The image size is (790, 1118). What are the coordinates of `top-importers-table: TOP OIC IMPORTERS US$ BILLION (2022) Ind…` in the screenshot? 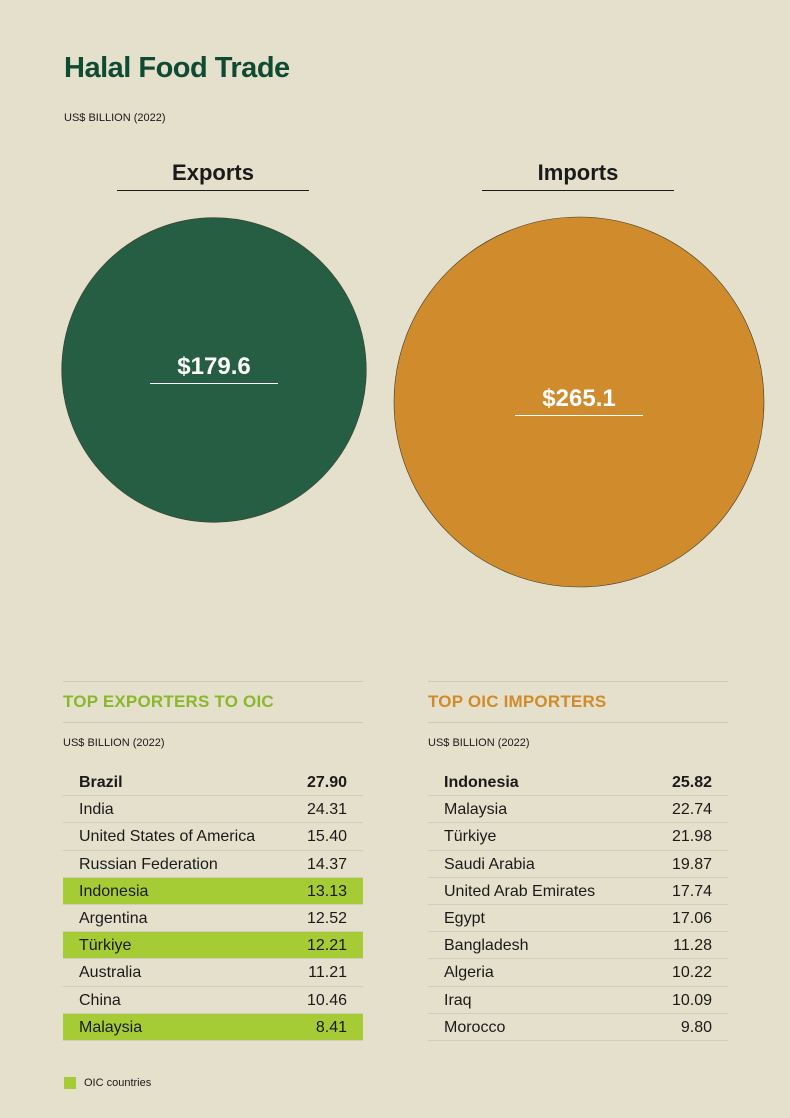 It's located at (578, 861).